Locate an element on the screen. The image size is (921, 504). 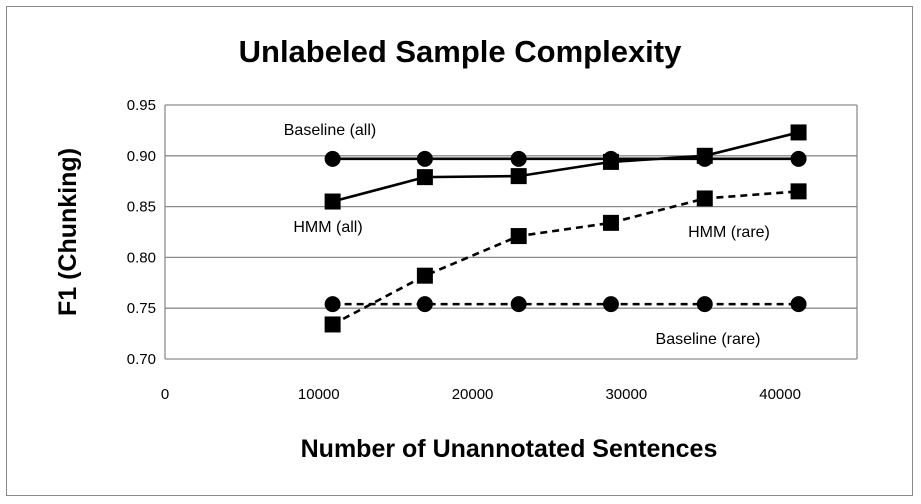
x-tick-labels: 0 10000 20000 30000 40000 is located at coordinates (481, 394).